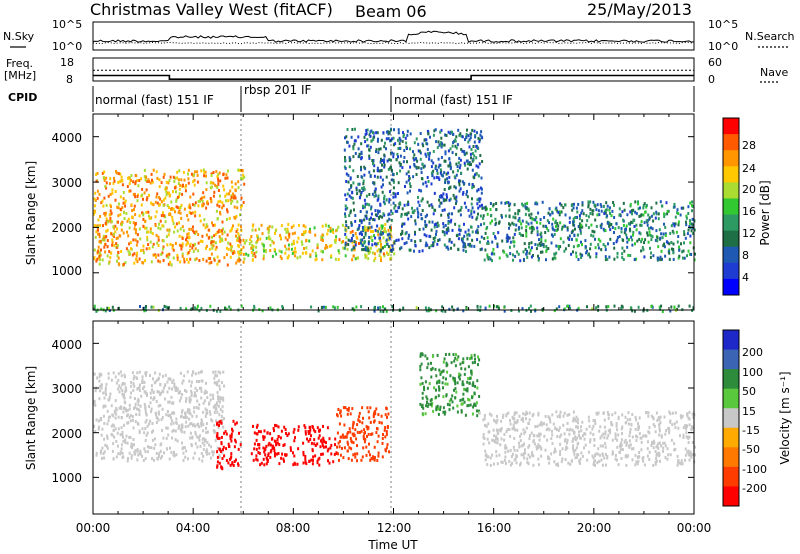 This screenshot has width=800, height=554. I want to click on velocity-cbar-tick-neg200: -200, so click(754, 488).